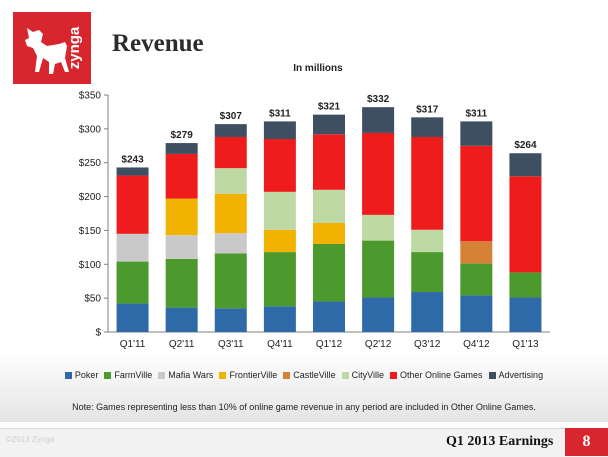  What do you see at coordinates (30, 439) in the screenshot?
I see `copyright-text: ©2013 Zynga` at bounding box center [30, 439].